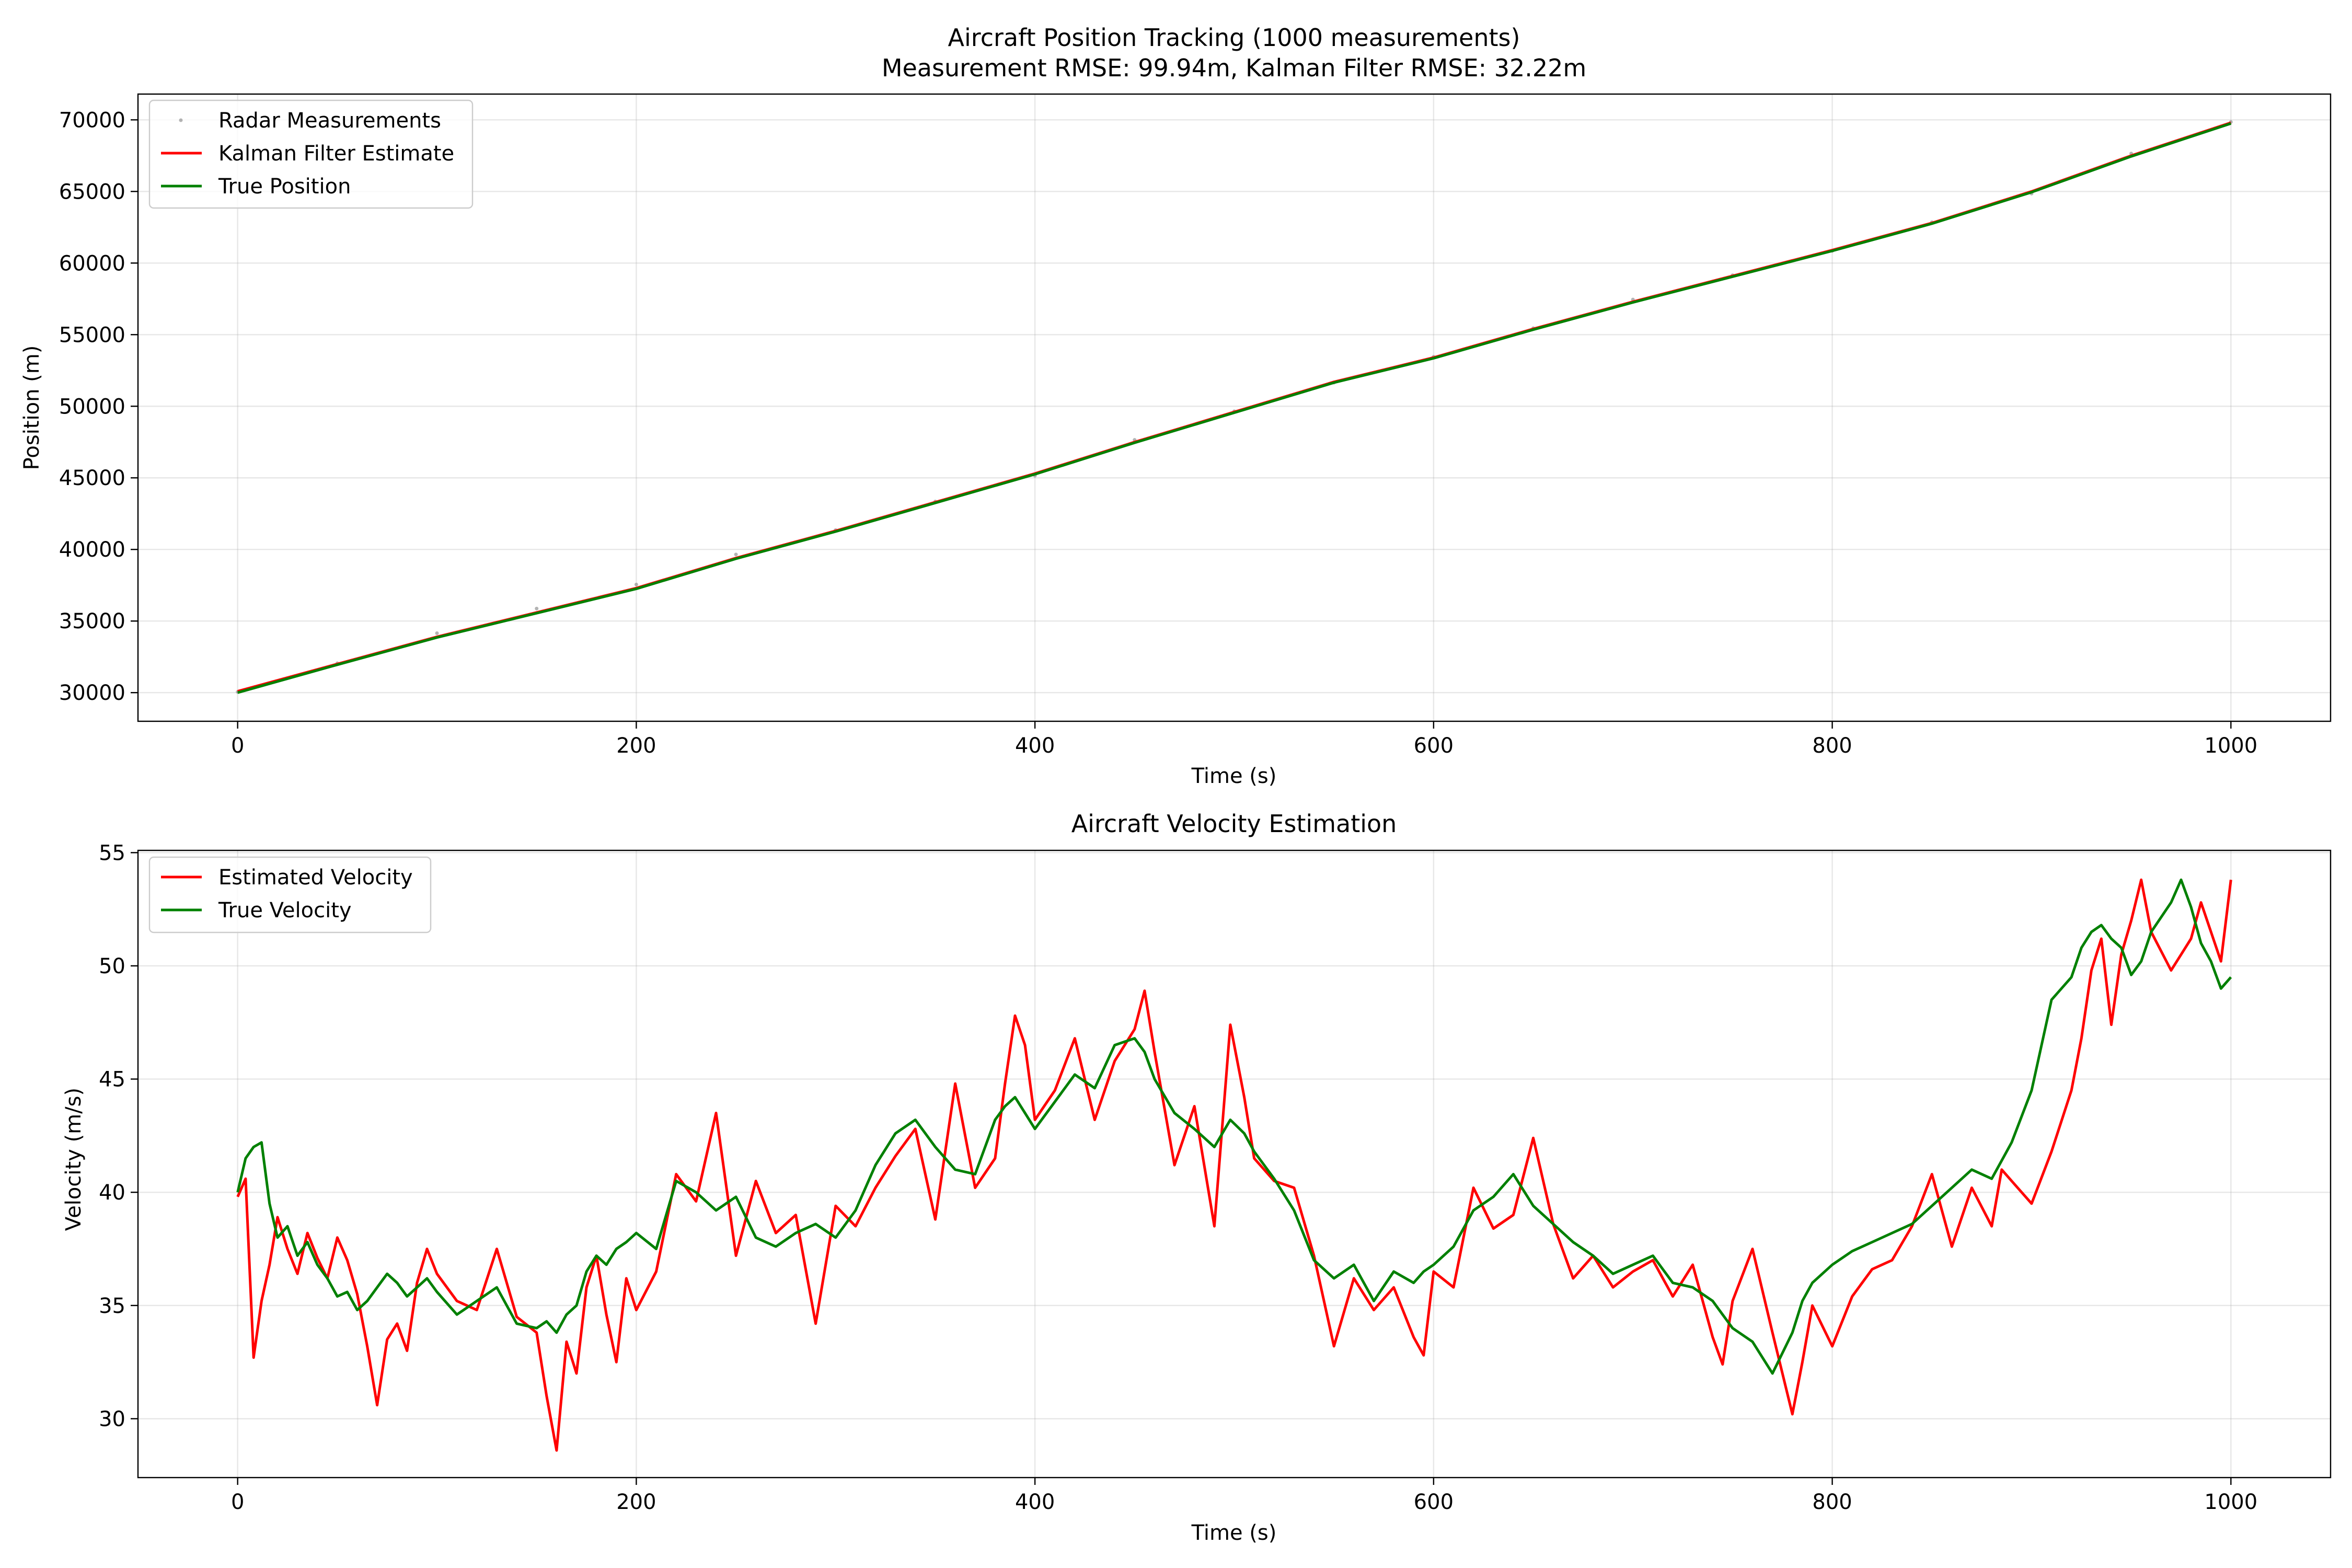 Image resolution: width=2352 pixels, height=1568 pixels. What do you see at coordinates (329, 121) in the screenshot?
I see `position-legend-label-radar-measurements: Radar Measurements` at bounding box center [329, 121].